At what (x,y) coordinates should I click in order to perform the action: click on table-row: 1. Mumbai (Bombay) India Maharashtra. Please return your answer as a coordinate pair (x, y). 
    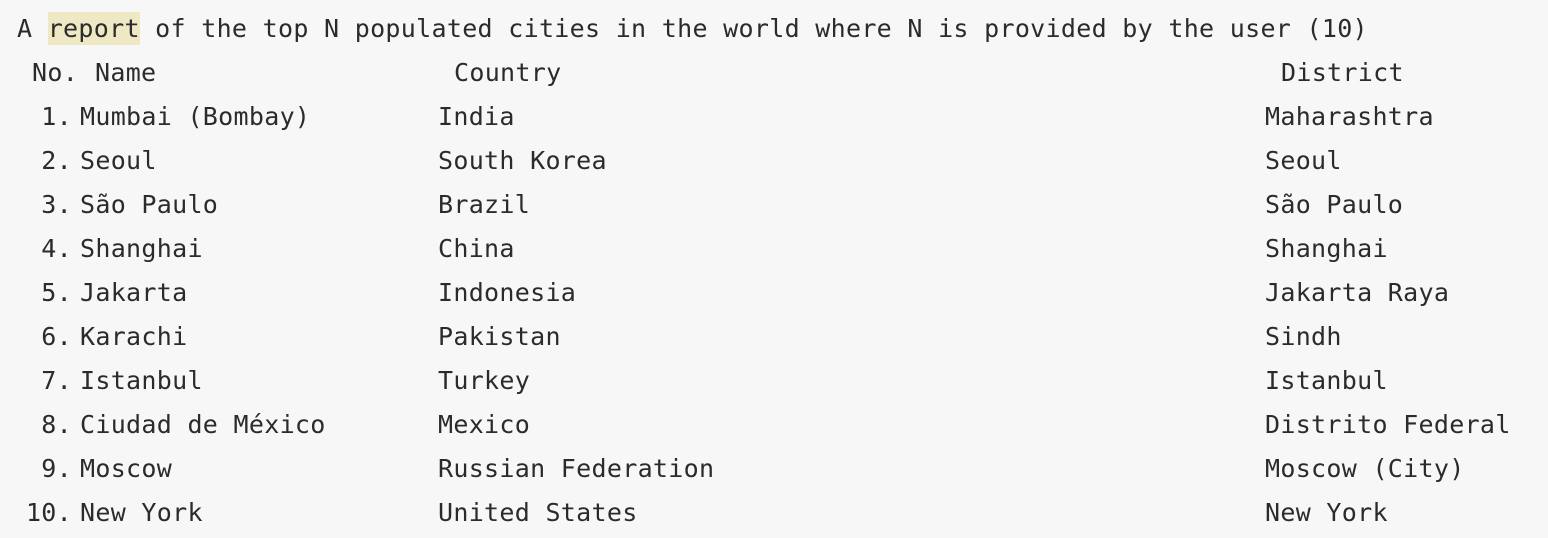
    Looking at the image, I should click on (774, 117).